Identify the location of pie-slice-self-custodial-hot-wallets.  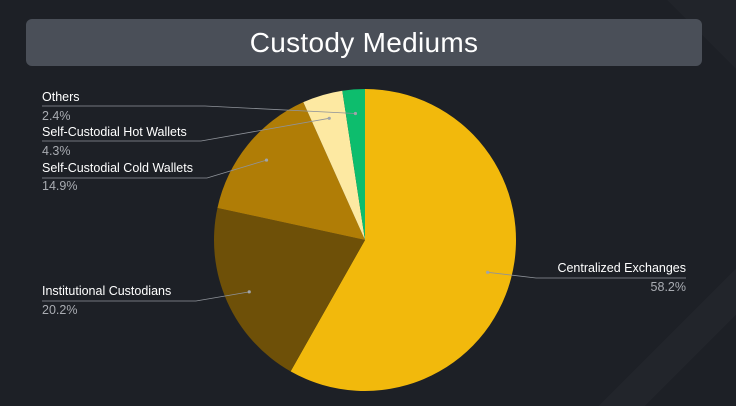
(334, 165).